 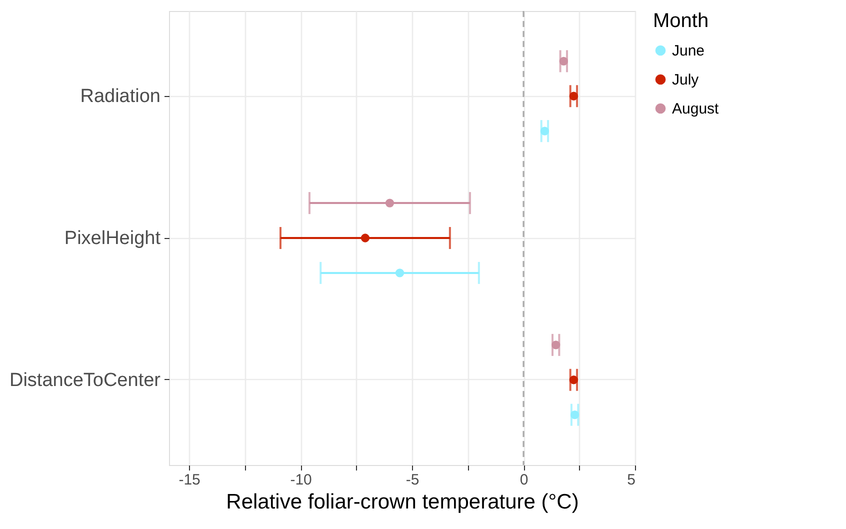 What do you see at coordinates (189, 480) in the screenshot?
I see `x-tick-label: -15` at bounding box center [189, 480].